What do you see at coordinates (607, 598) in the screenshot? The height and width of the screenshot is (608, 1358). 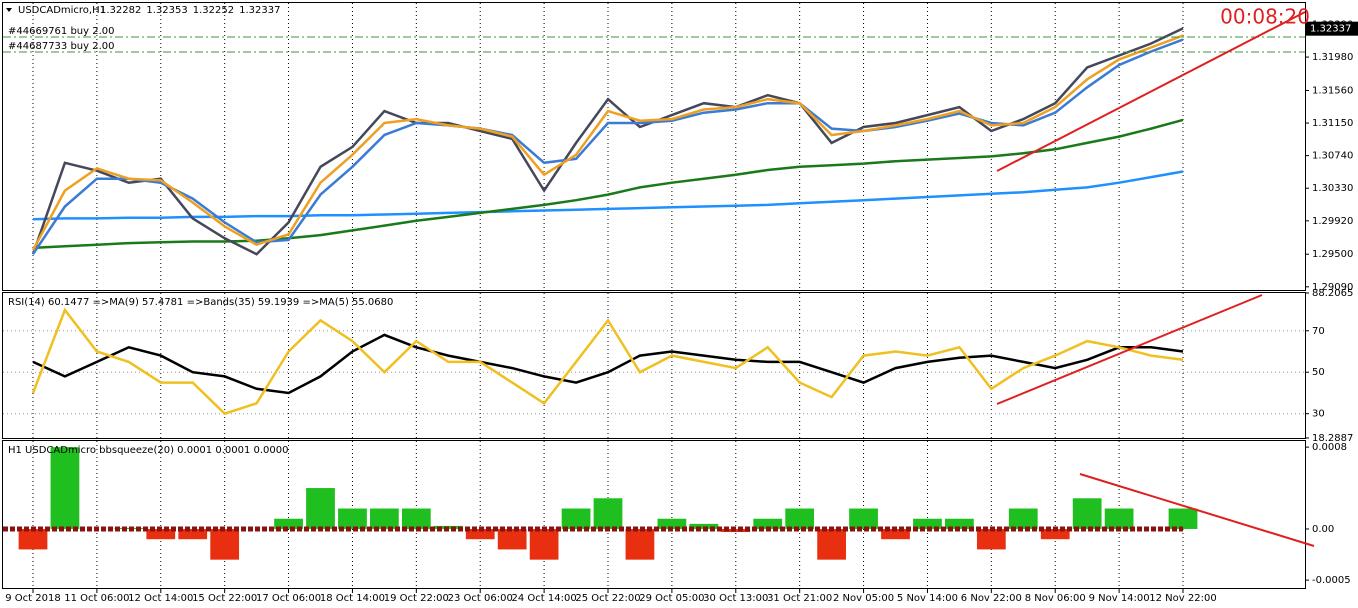 I see `x-tick-label: 25 Oct 22:00` at bounding box center [607, 598].